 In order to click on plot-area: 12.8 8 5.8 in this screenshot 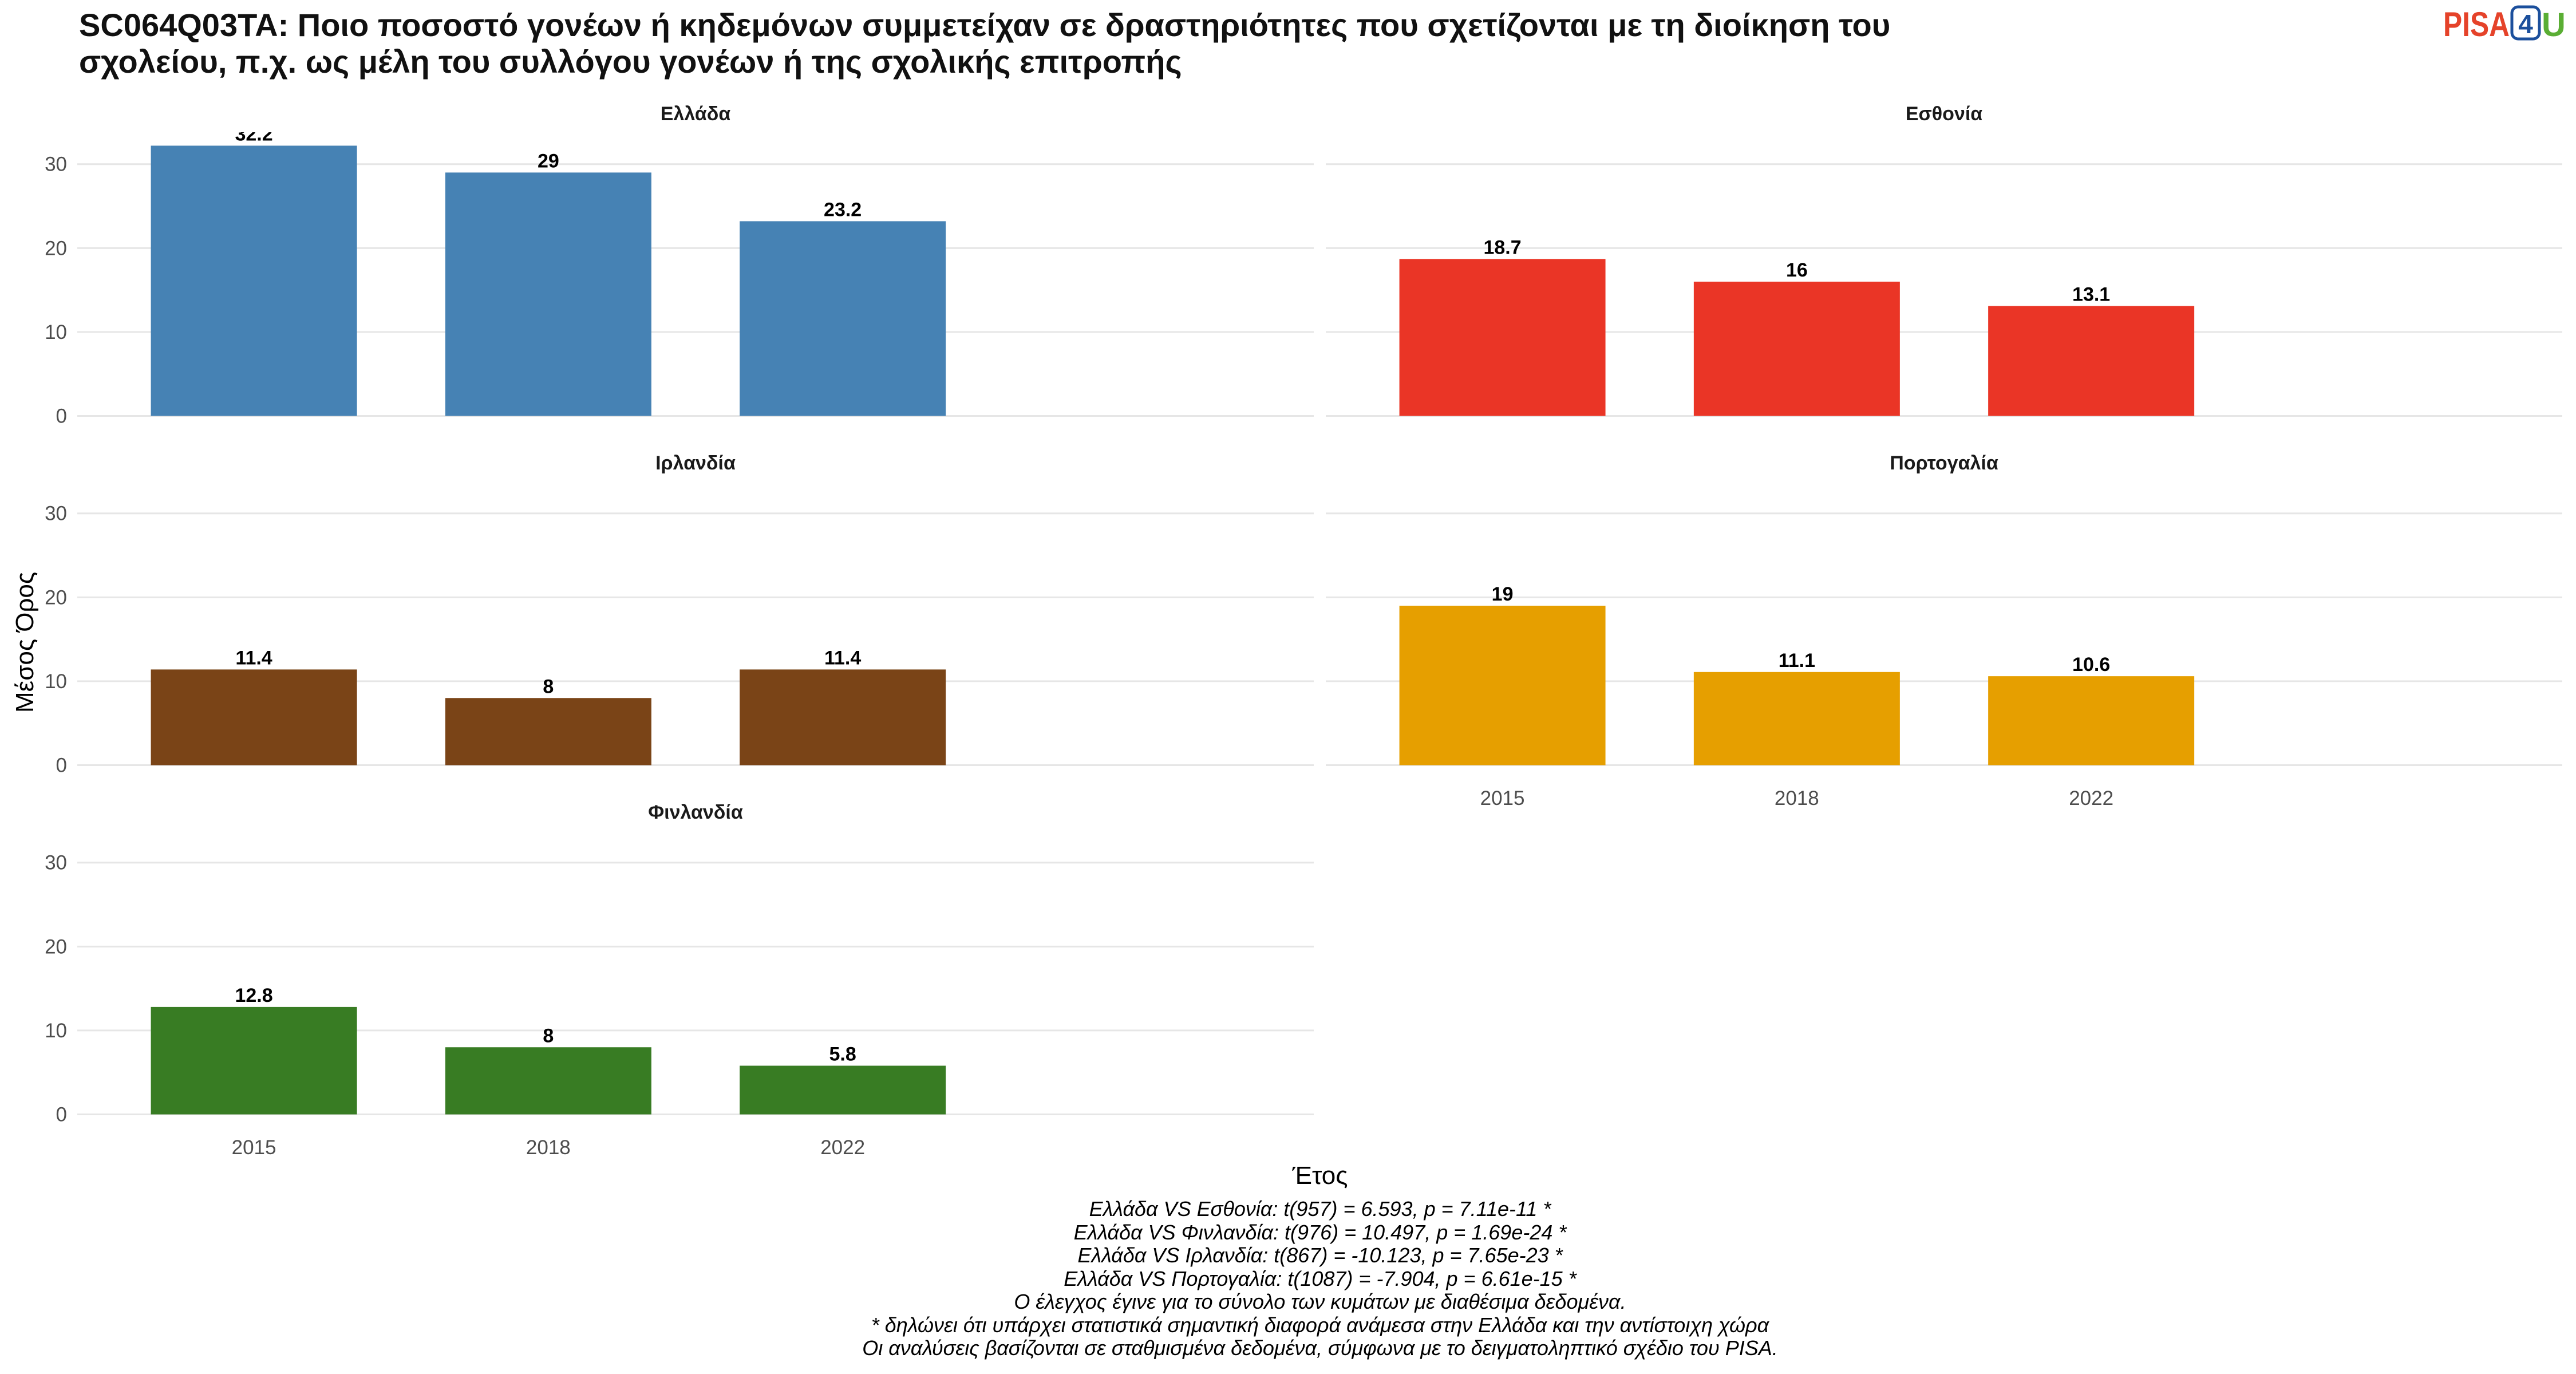, I will do `click(548, 1050)`.